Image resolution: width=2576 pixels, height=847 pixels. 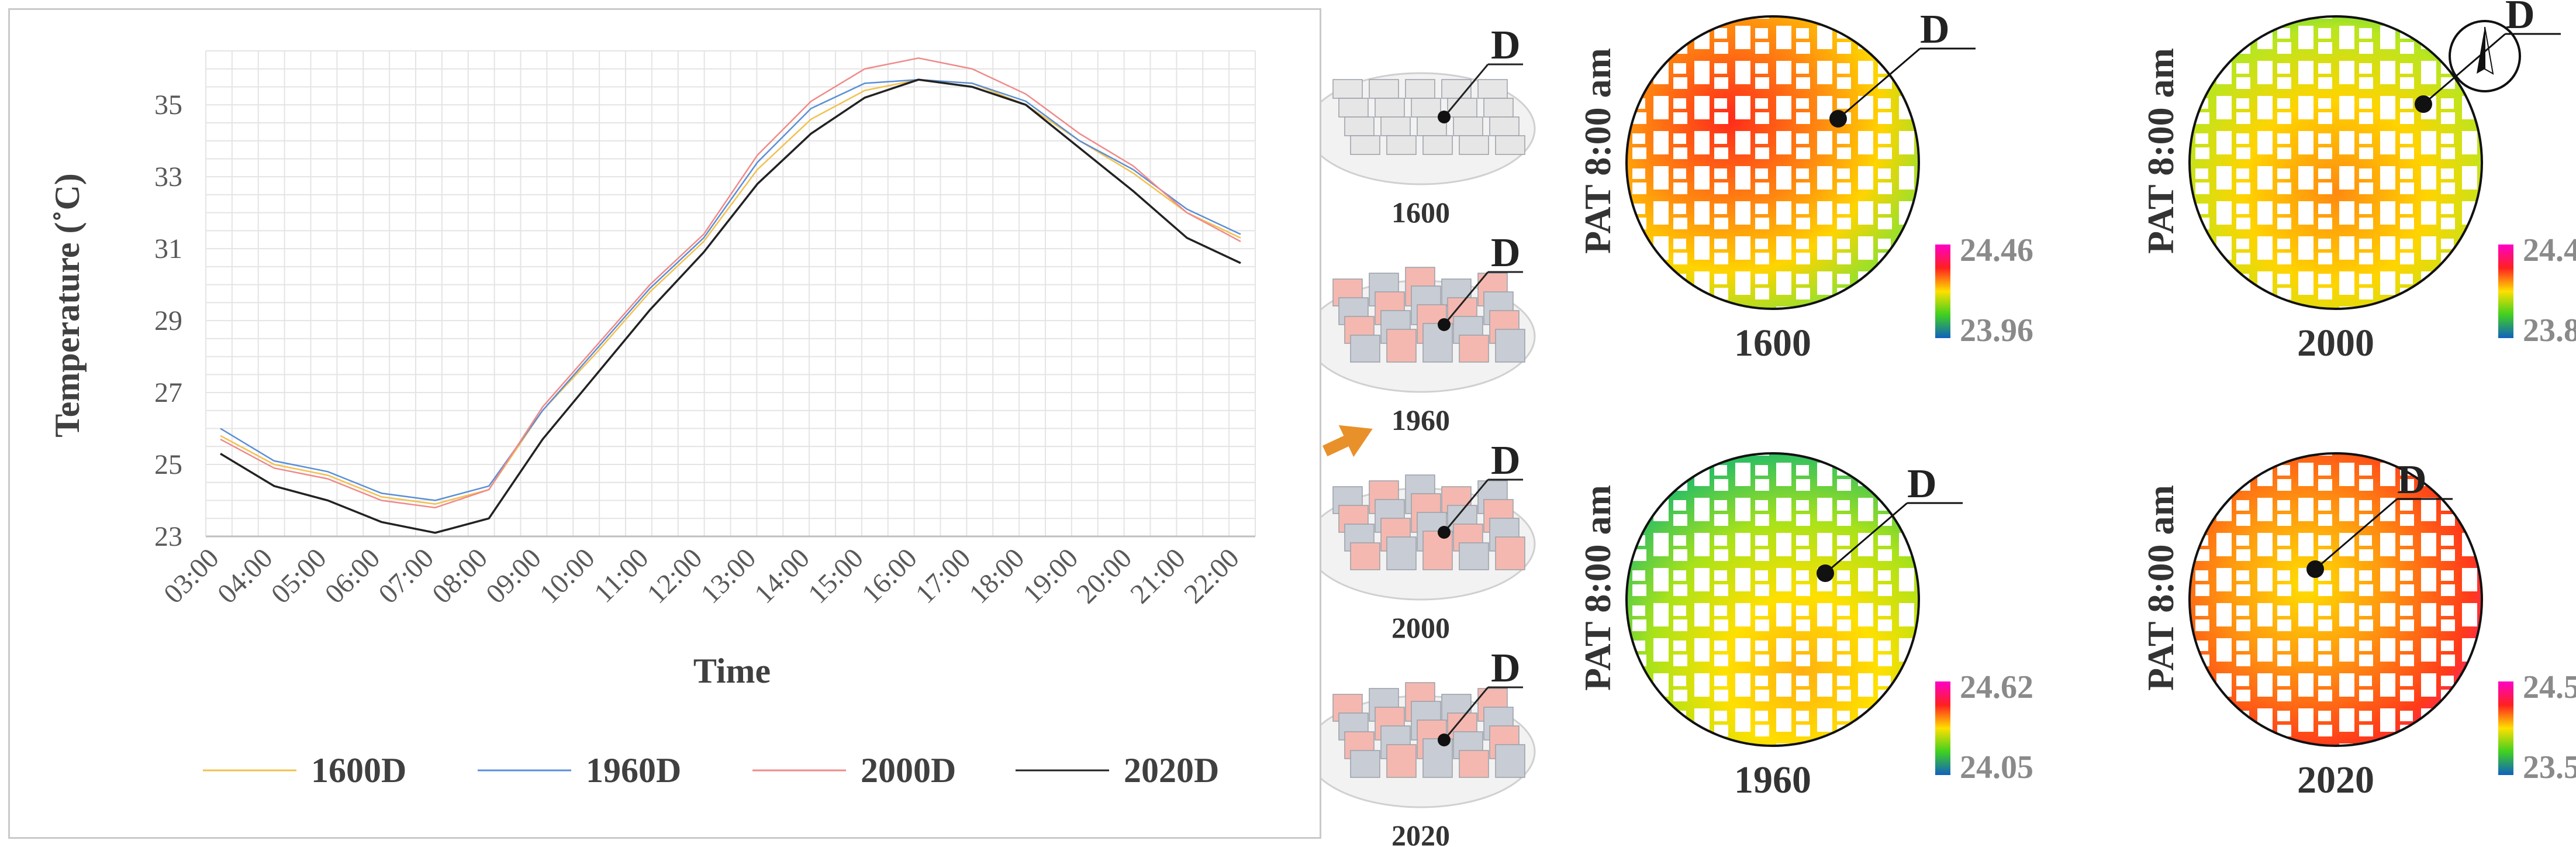 I want to click on map-year-label: 2020, so click(x=2335, y=780).